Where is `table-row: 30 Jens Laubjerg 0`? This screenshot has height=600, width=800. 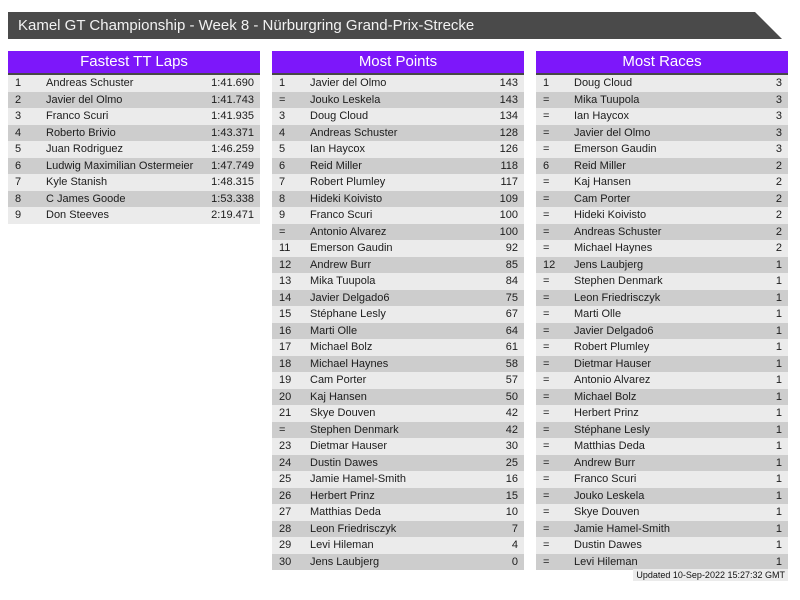 table-row: 30 Jens Laubjerg 0 is located at coordinates (398, 561).